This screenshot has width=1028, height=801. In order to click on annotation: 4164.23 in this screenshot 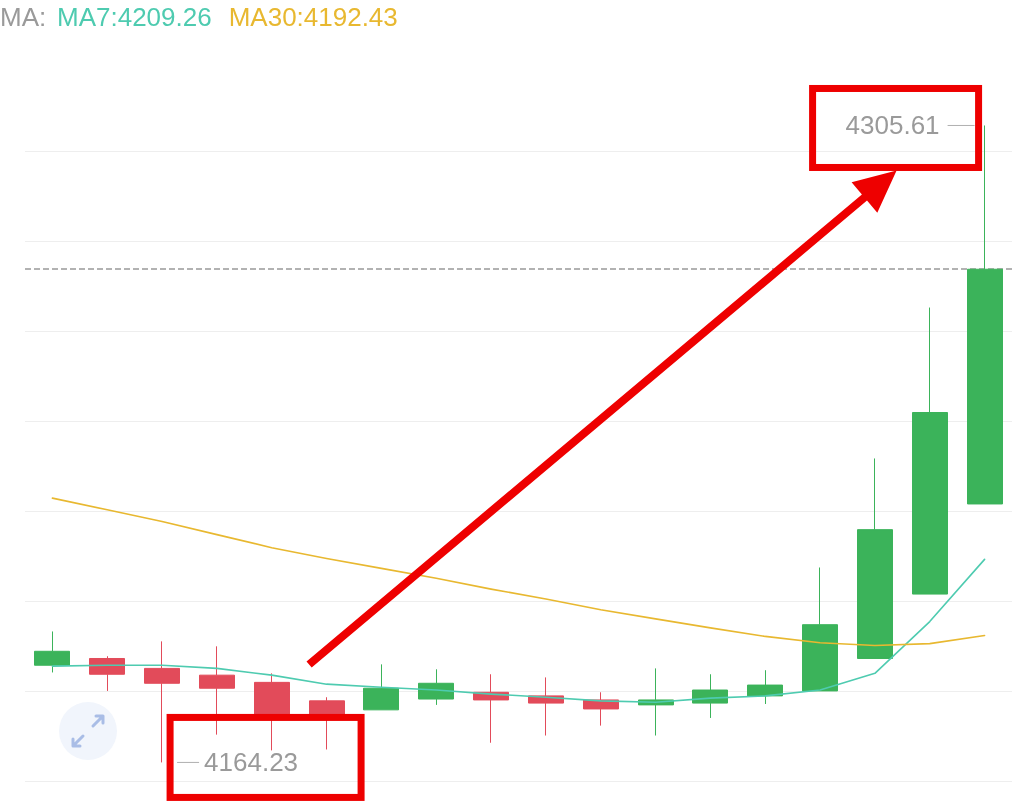, I will do `click(251, 762)`.